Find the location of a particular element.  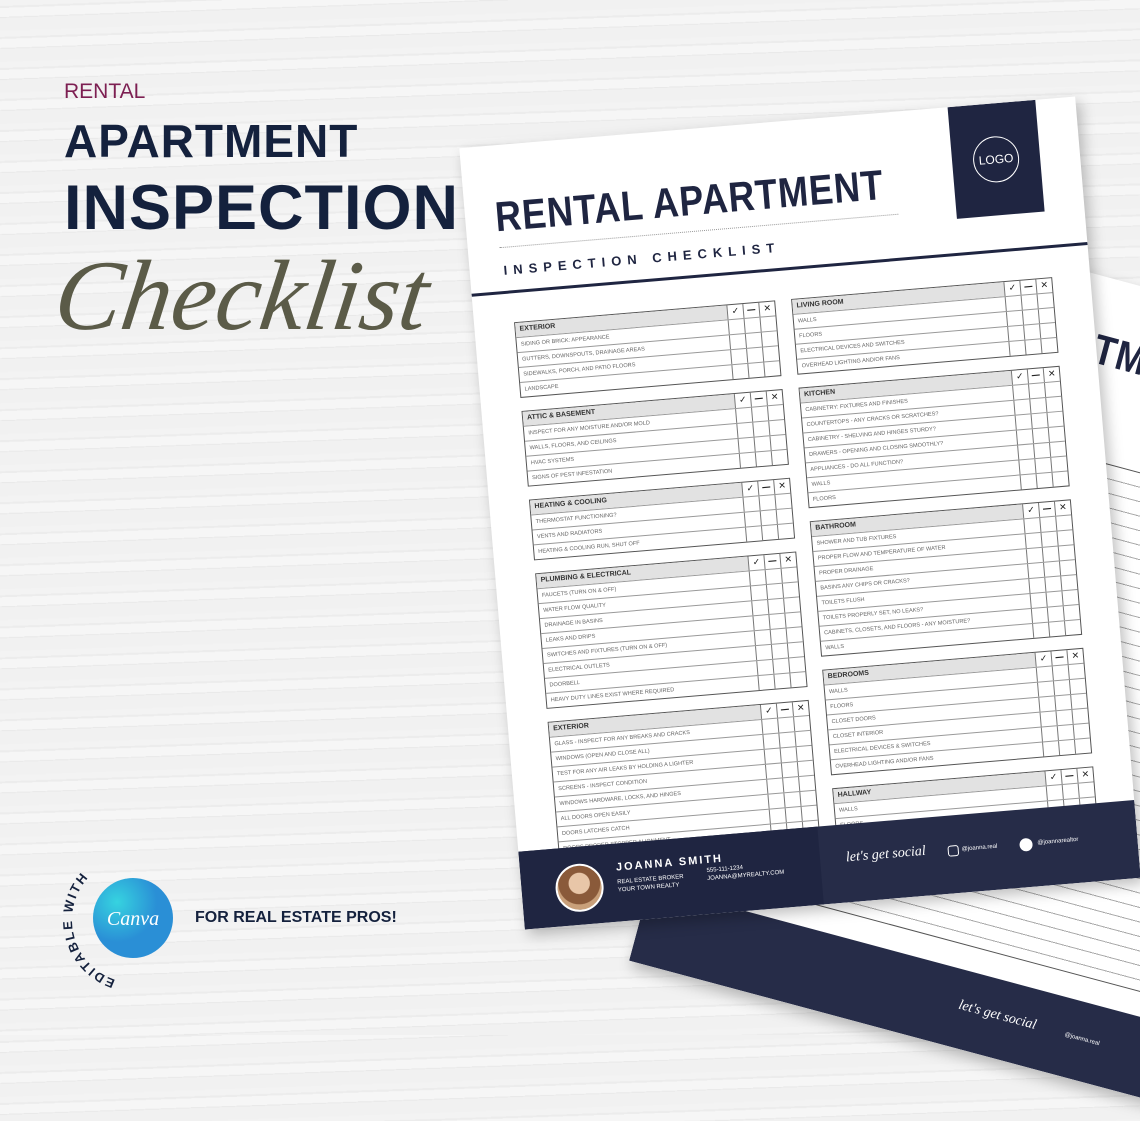

back-social: let's get social is located at coordinates (997, 1015).